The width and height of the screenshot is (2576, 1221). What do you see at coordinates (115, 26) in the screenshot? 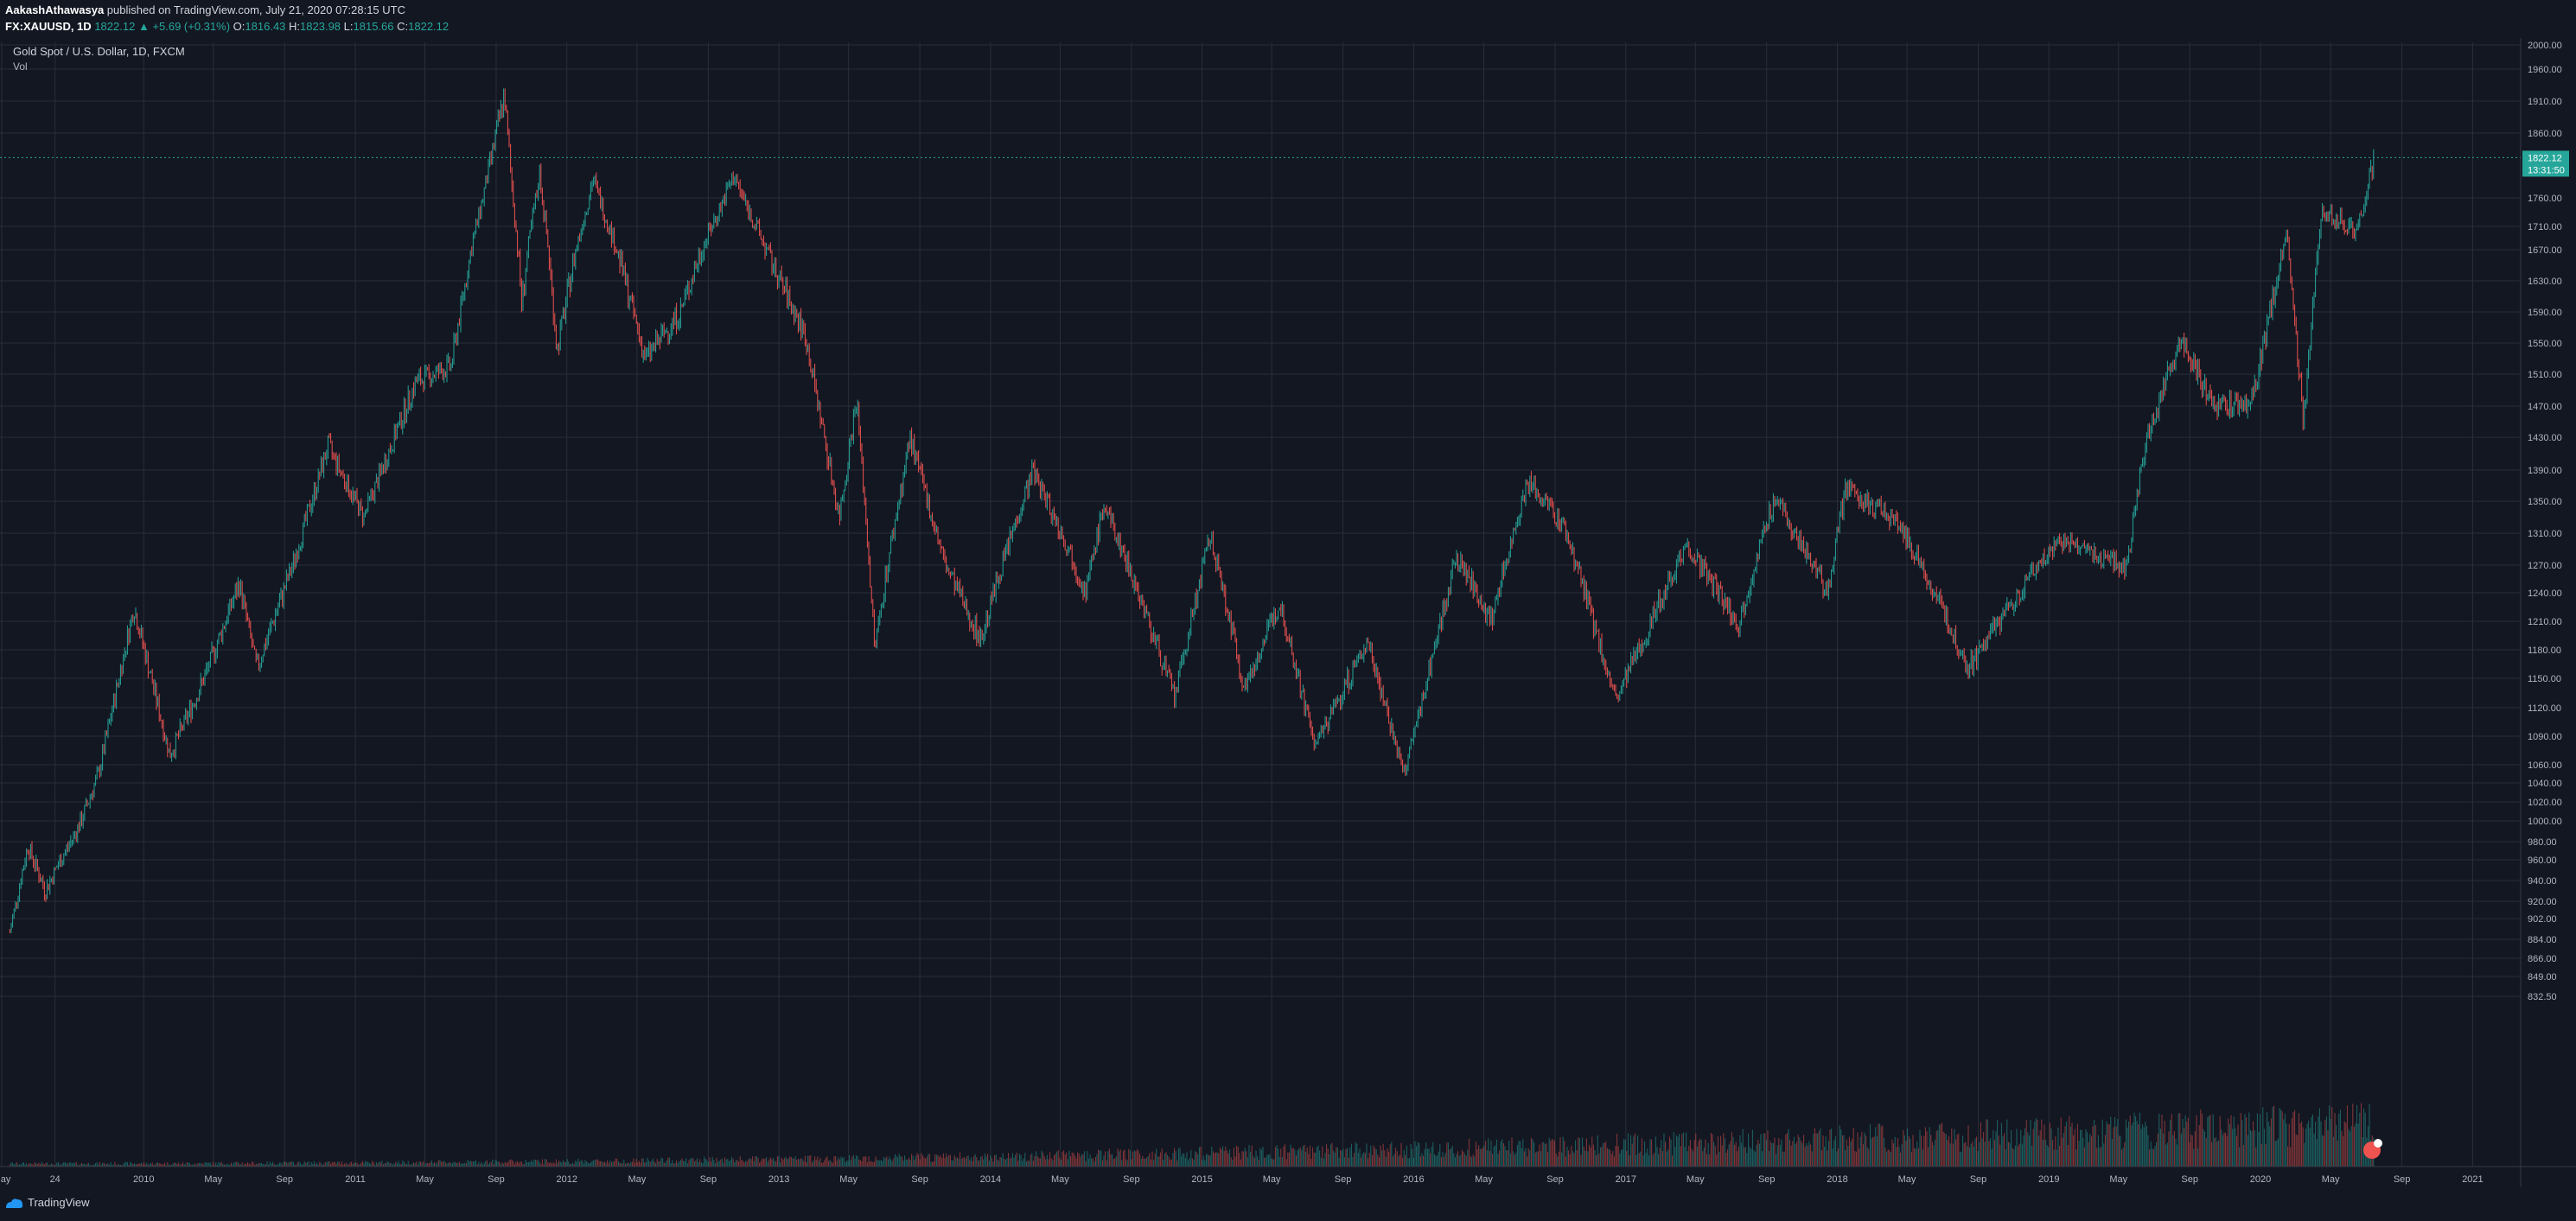
I see `last-price: 1822.12` at bounding box center [115, 26].